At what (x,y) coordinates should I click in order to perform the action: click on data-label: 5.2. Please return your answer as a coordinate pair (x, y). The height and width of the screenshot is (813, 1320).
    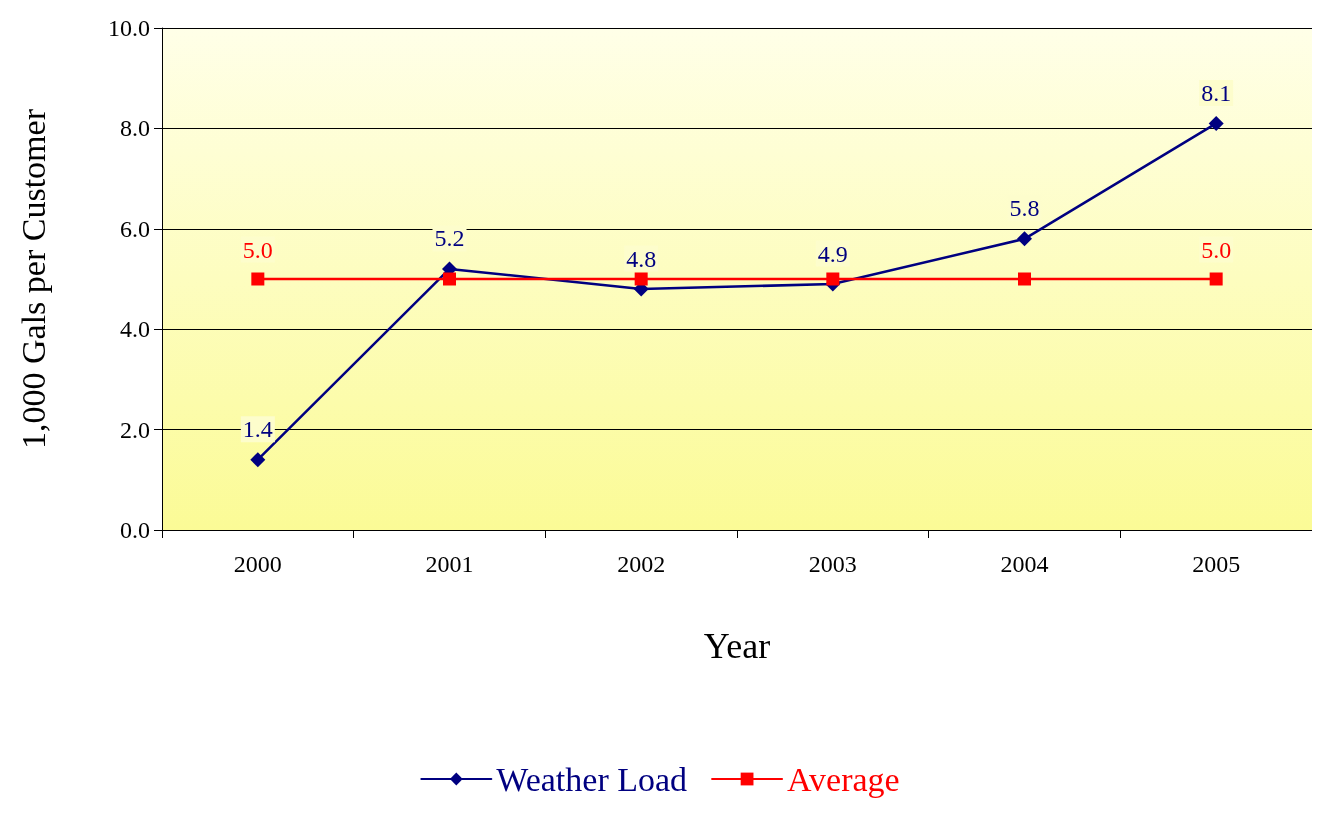
    Looking at the image, I should click on (449, 238).